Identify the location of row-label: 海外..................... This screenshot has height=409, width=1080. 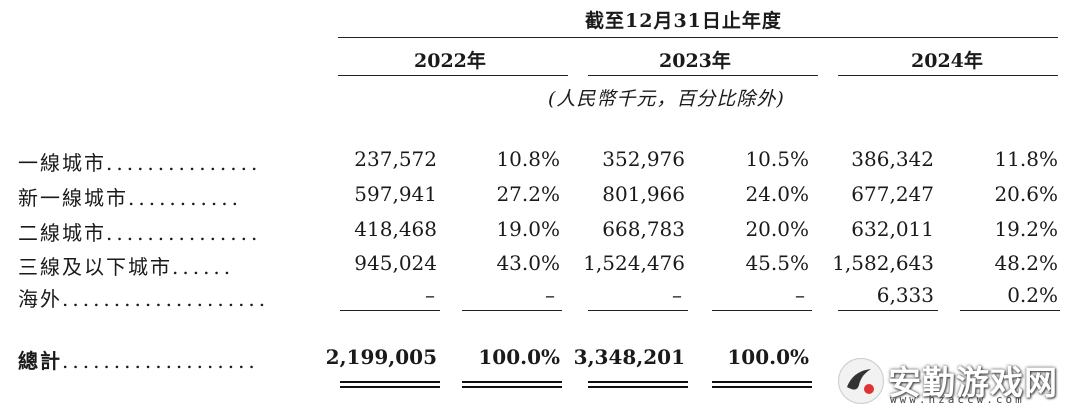
(144, 299).